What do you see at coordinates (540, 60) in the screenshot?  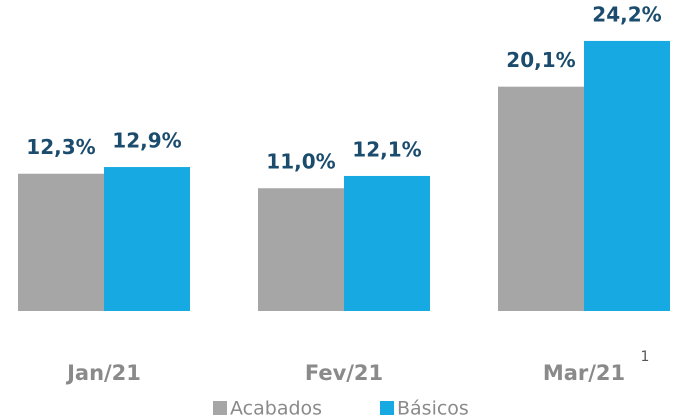 I see `value-label: 20,1%` at bounding box center [540, 60].